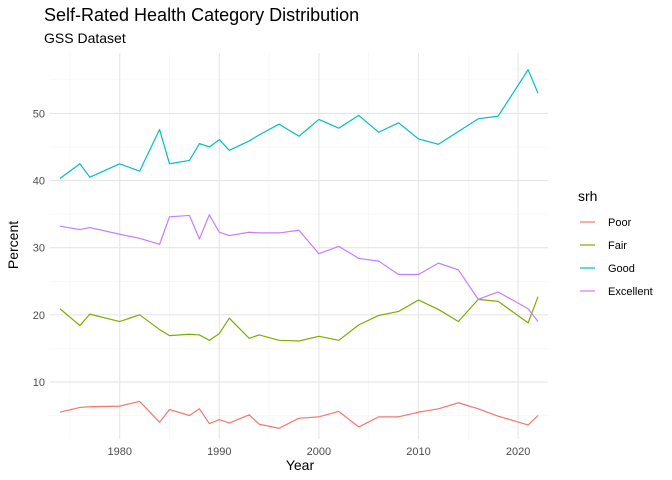  I want to click on series-line-fair, so click(299, 319).